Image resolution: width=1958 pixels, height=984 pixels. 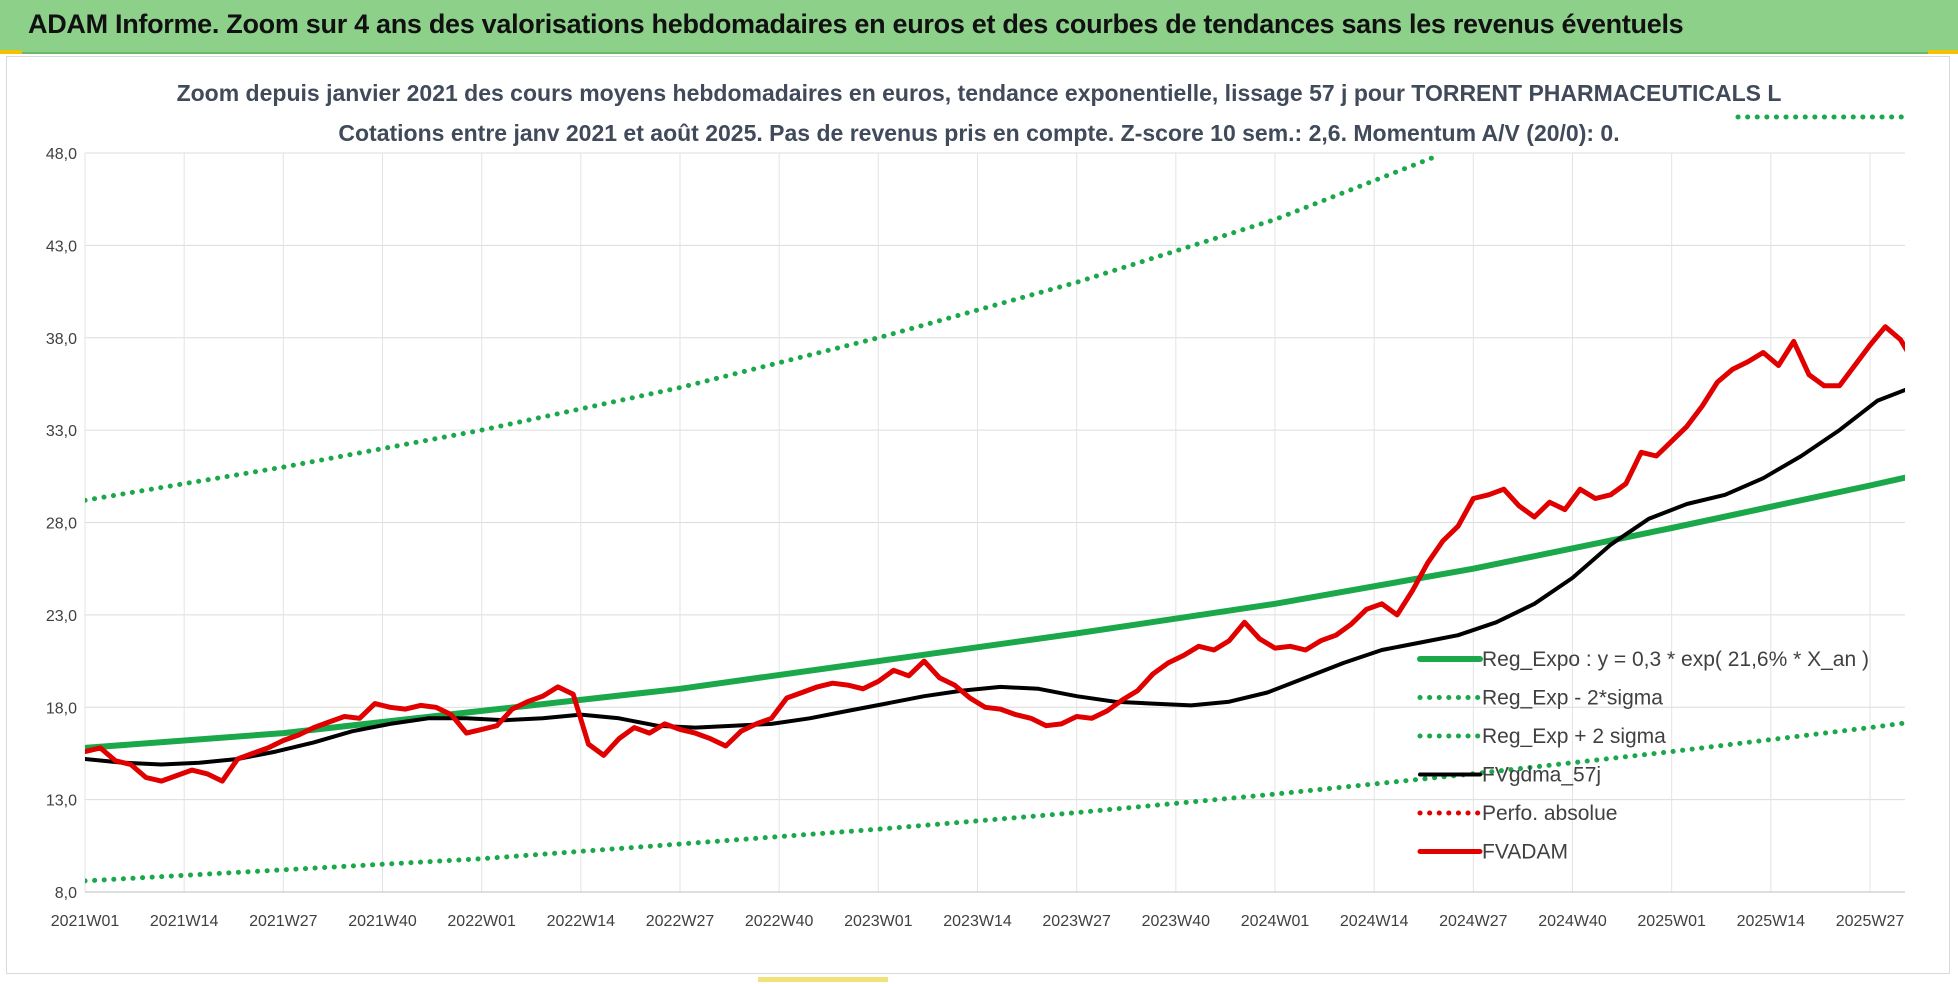 What do you see at coordinates (1943, 52) in the screenshot?
I see `accent-strip-right` at bounding box center [1943, 52].